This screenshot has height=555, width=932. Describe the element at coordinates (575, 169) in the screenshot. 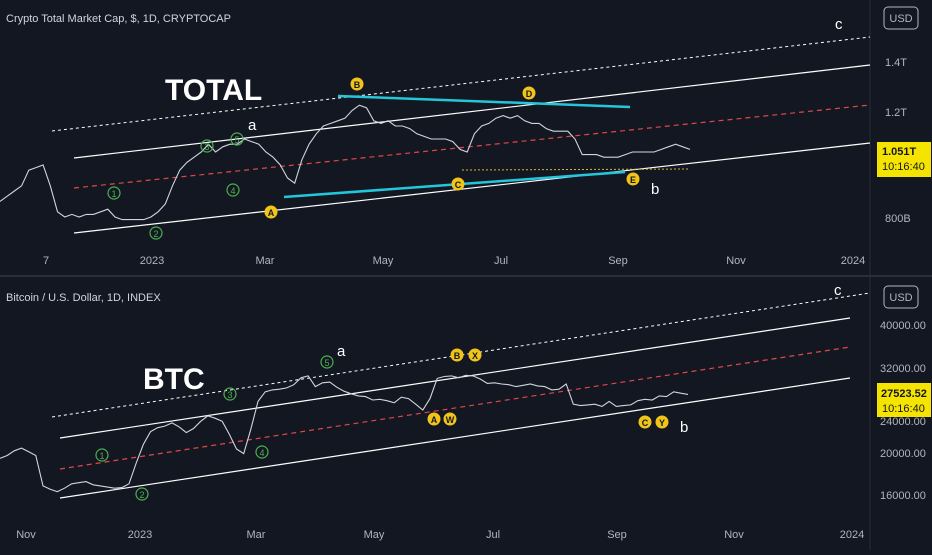

I see `total-dotted-support` at that location.